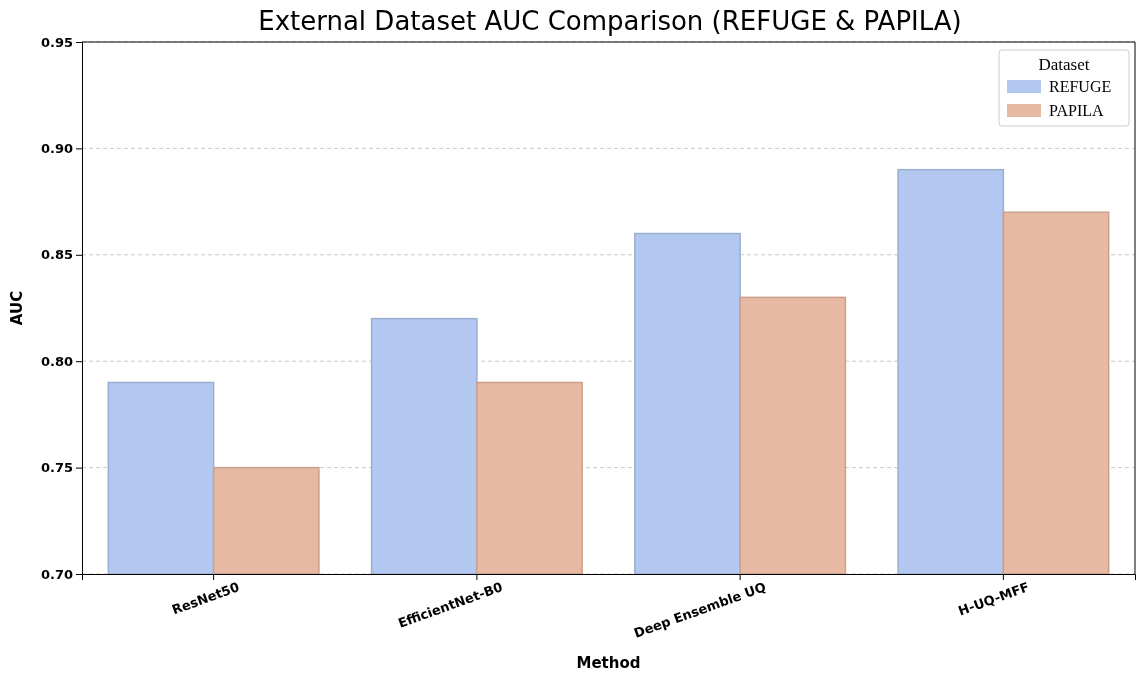 The image size is (1138, 676). Describe the element at coordinates (56, 468) in the screenshot. I see `y-tick-label: 0.75` at that location.